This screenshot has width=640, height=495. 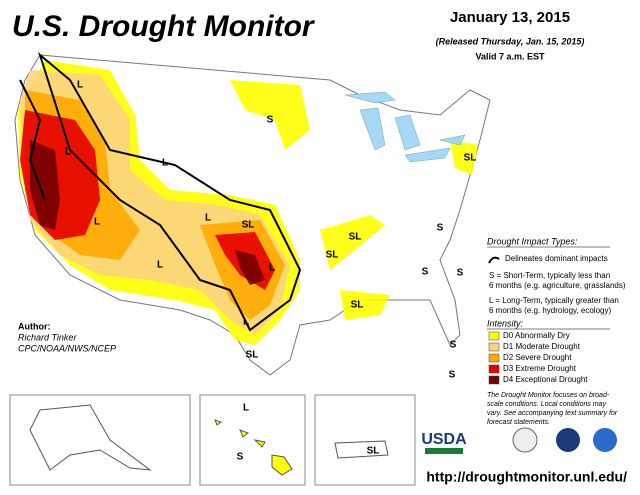 What do you see at coordinates (540, 368) in the screenshot?
I see `legend-label: D3 Extreme Drought` at bounding box center [540, 368].